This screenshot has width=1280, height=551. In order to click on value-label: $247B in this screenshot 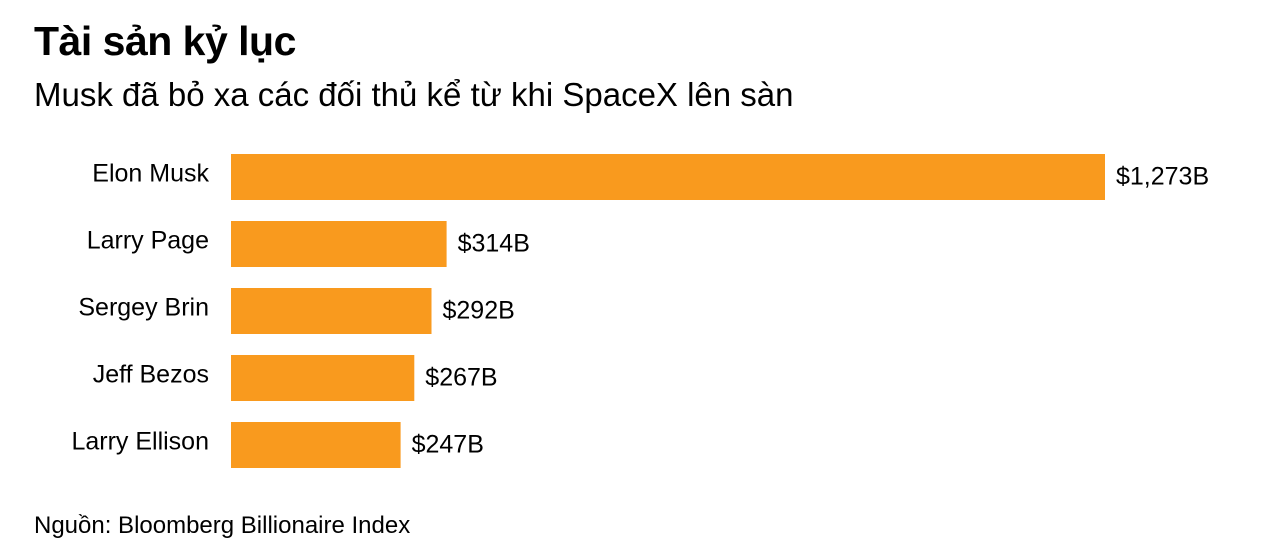, I will do `click(448, 445)`.